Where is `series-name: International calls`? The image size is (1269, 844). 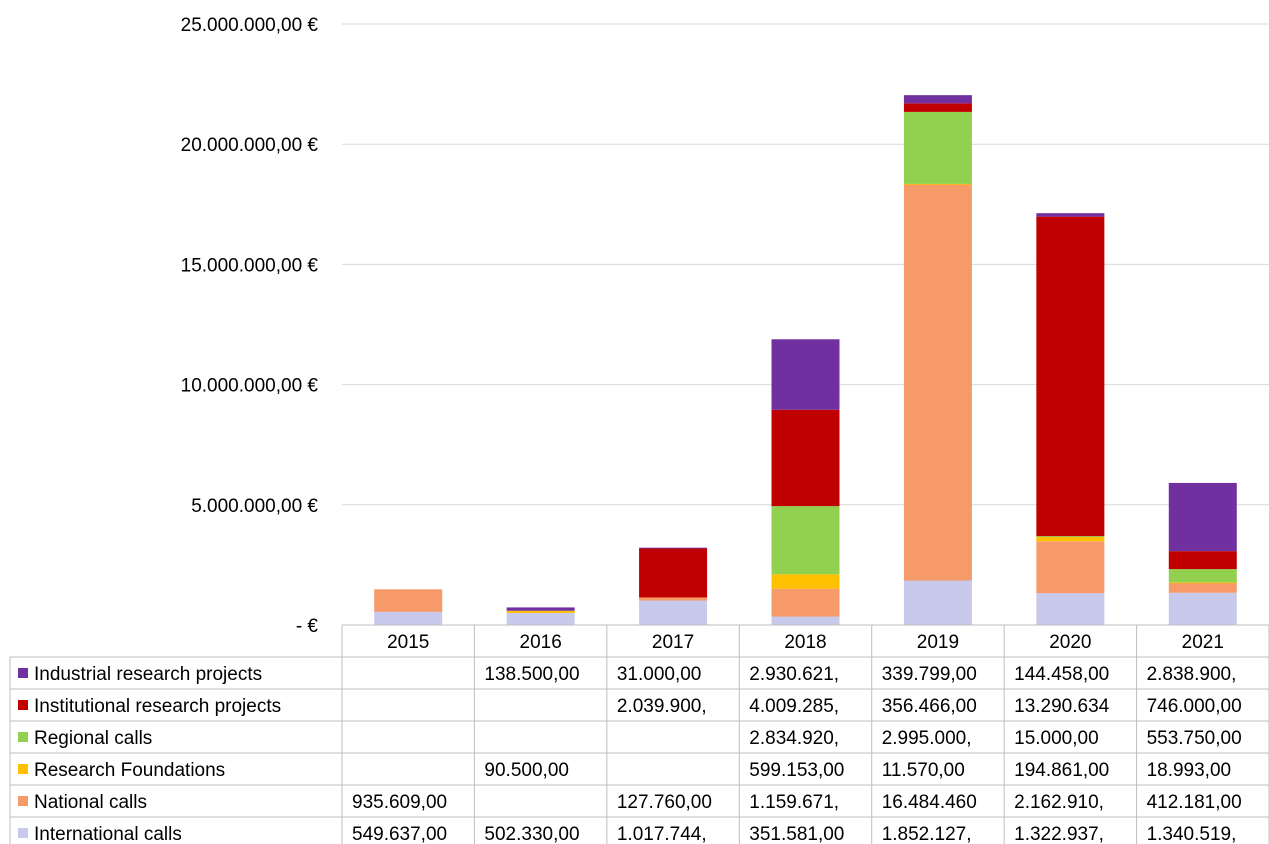 series-name: International calls is located at coordinates (108, 834).